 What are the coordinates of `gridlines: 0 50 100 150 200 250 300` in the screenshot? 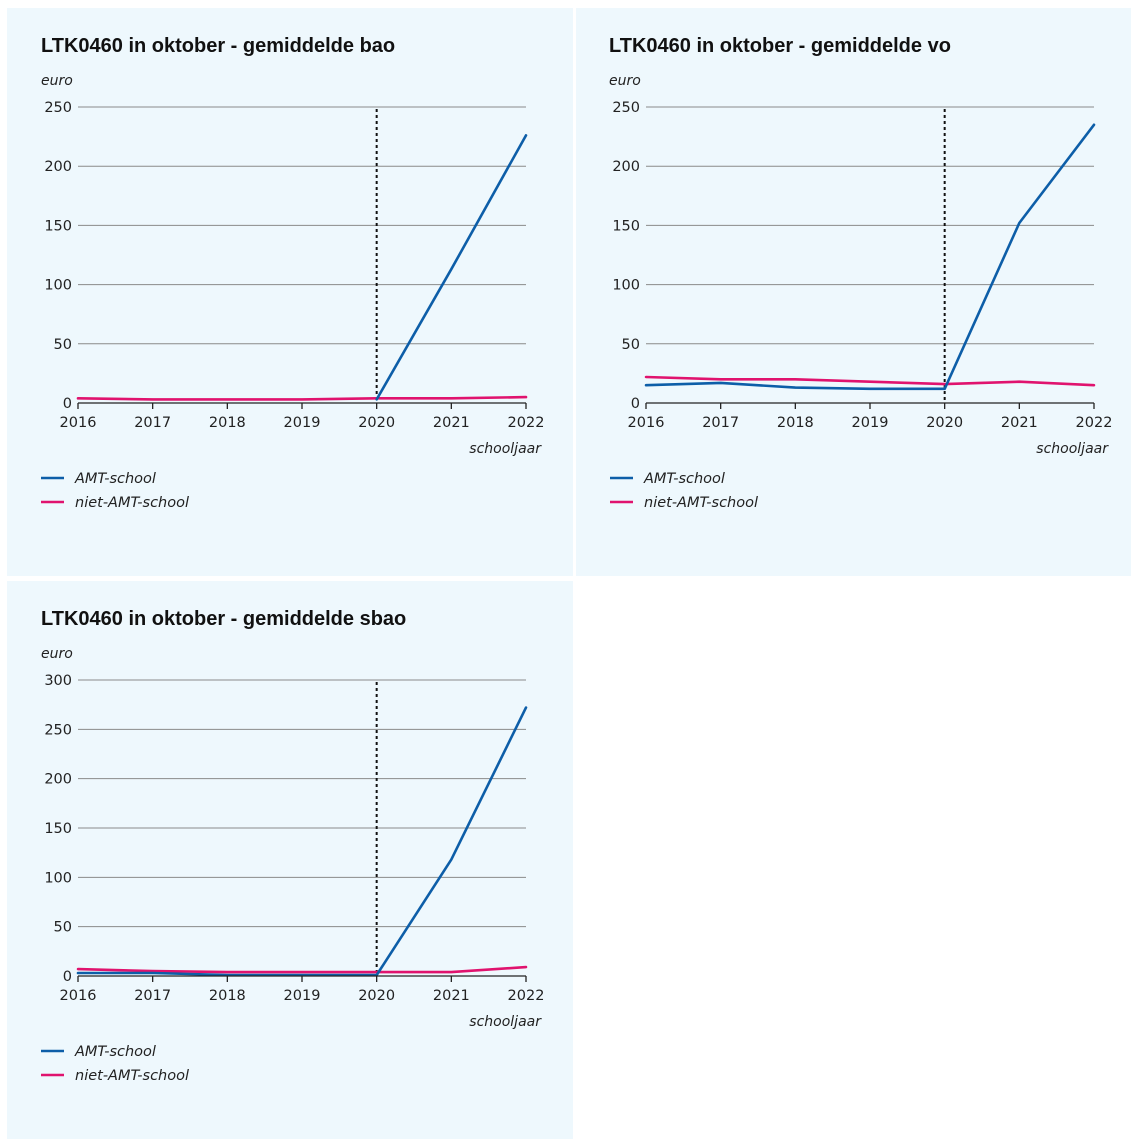 It's located at (285, 829).